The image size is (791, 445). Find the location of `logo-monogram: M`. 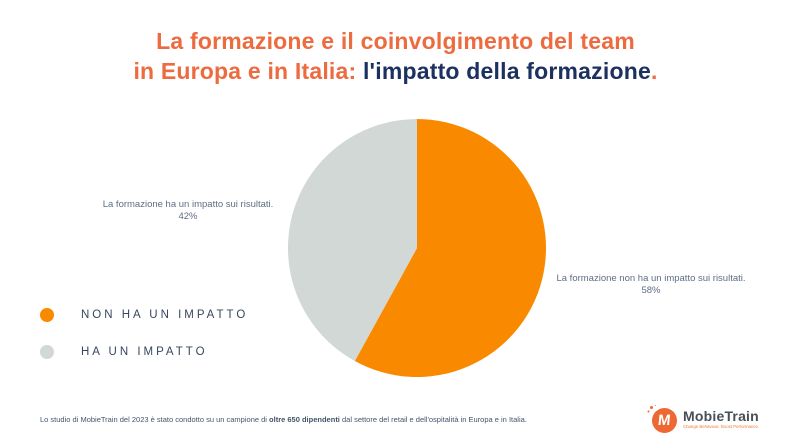

logo-monogram: M is located at coordinates (664, 420).